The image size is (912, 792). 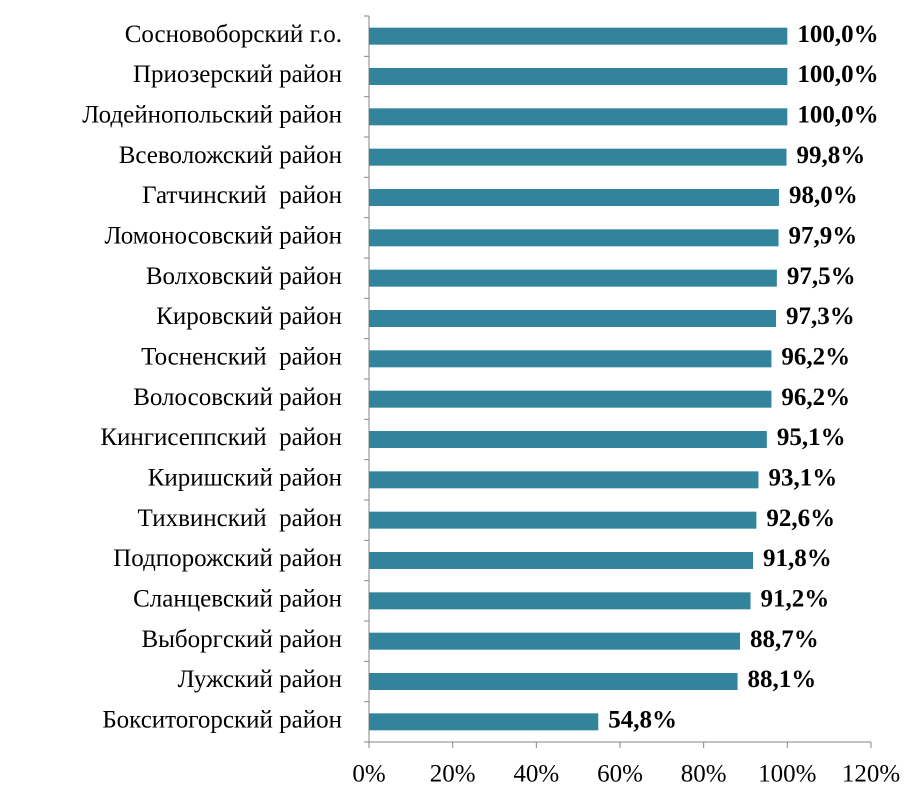 What do you see at coordinates (245, 478) in the screenshot?
I see `category-label: Киришский район` at bounding box center [245, 478].